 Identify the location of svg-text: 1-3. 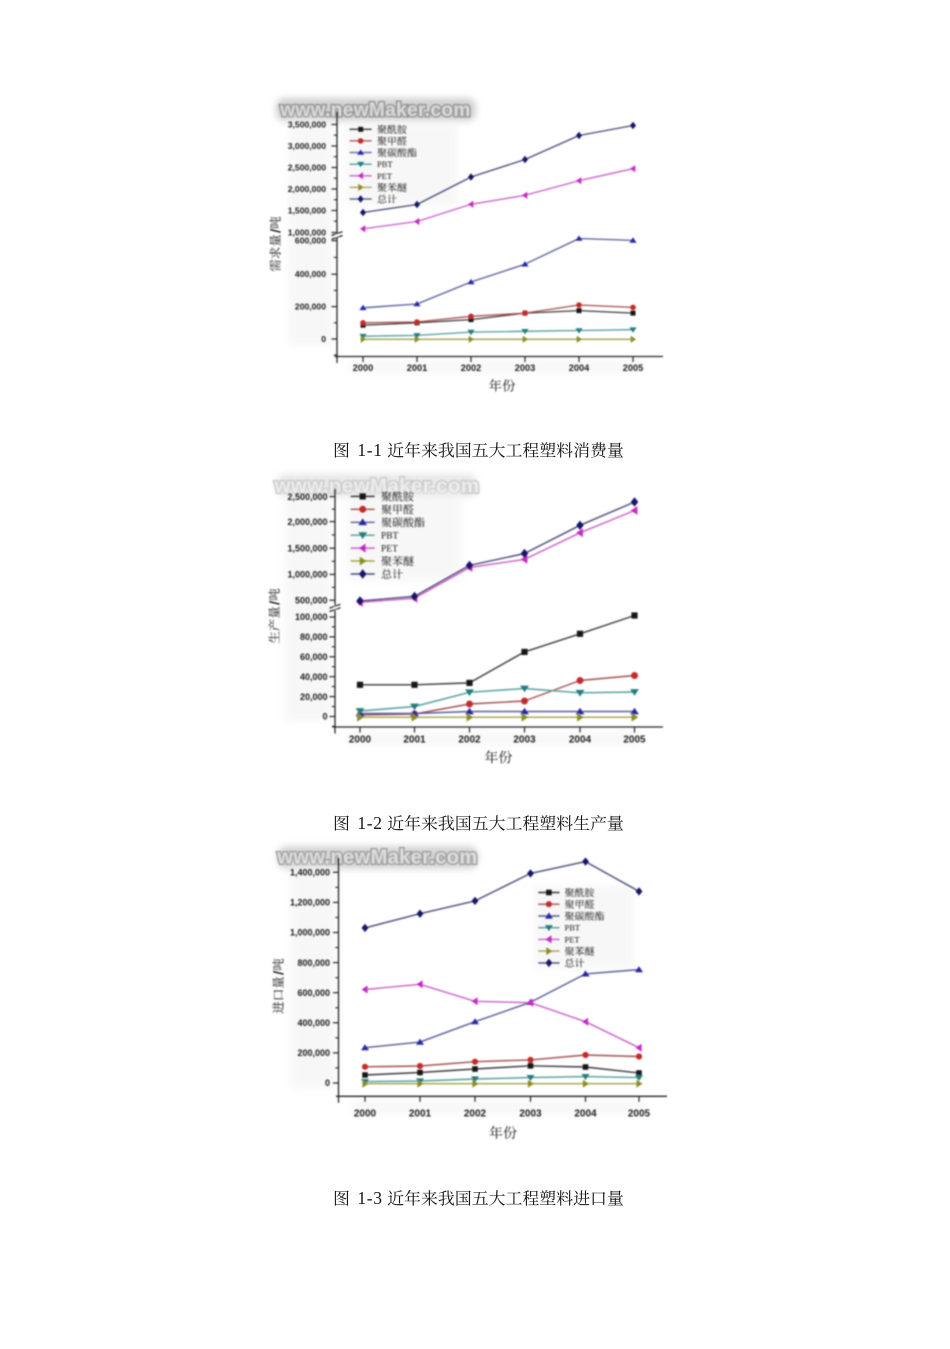
(369, 1198).